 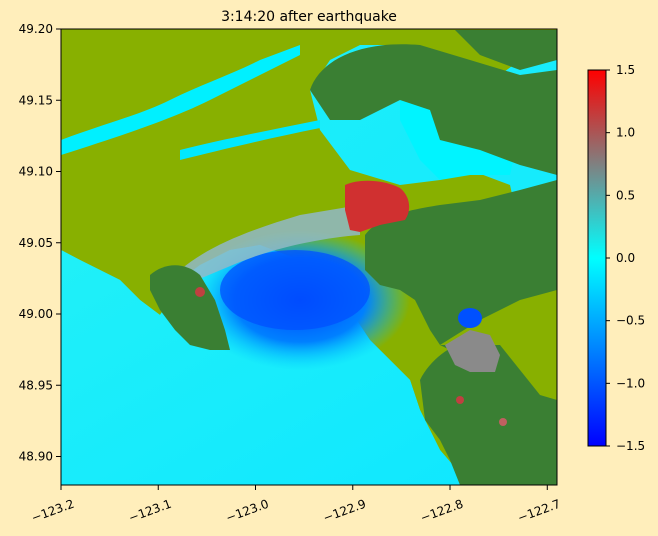 What do you see at coordinates (150, 511) in the screenshot?
I see `x-tick-label: −123.1` at bounding box center [150, 511].